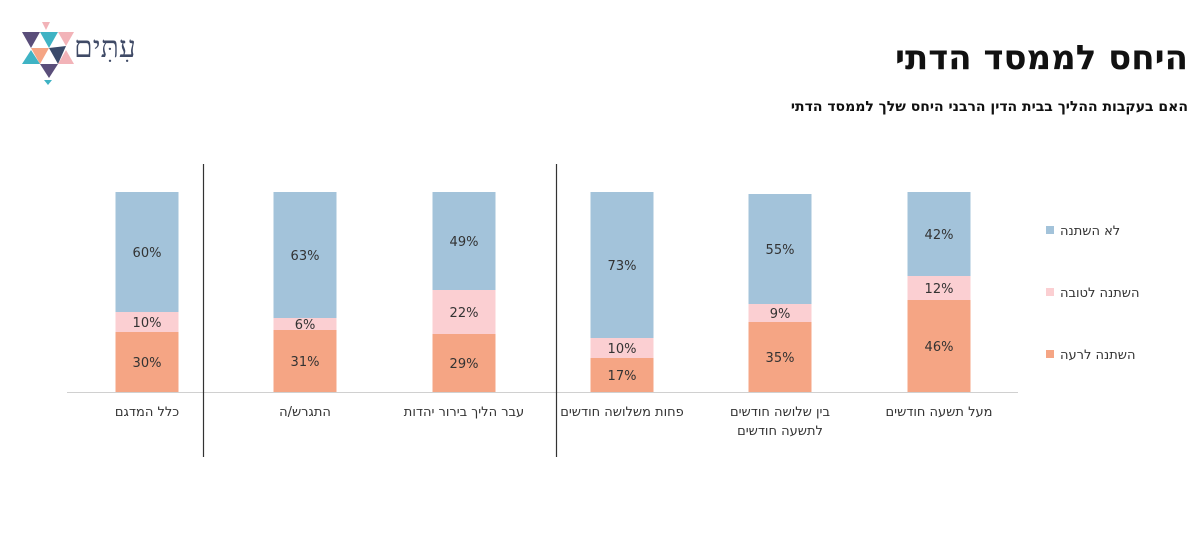 The image size is (1200, 541). I want to click on data-label: 30%, so click(147, 363).